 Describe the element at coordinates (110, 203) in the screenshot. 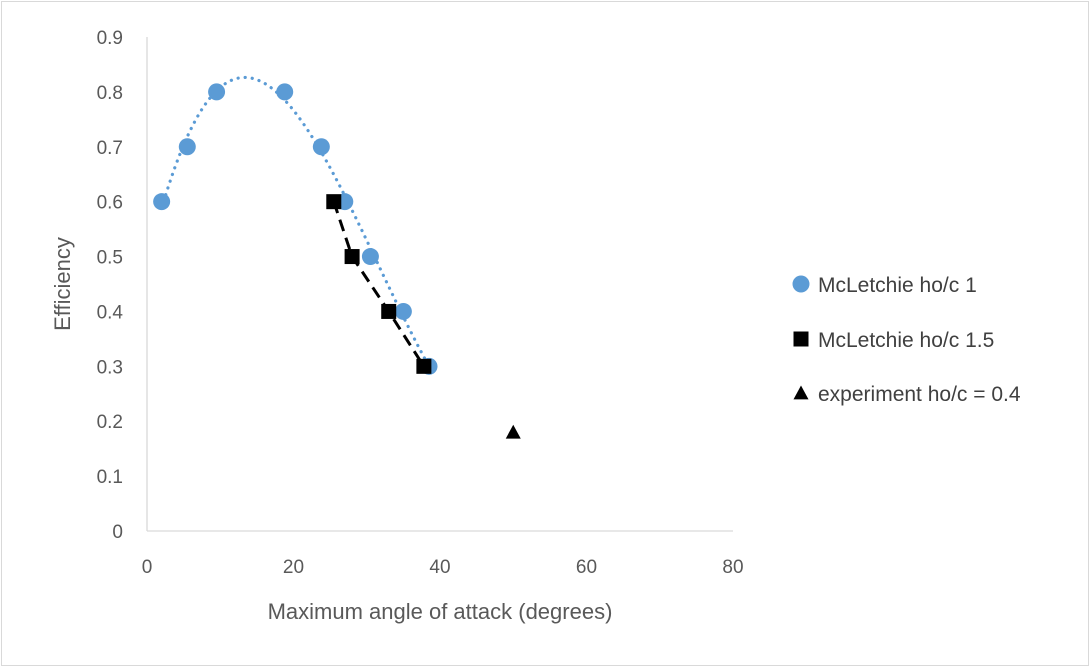

I see `y-tick-label: 0.6` at that location.